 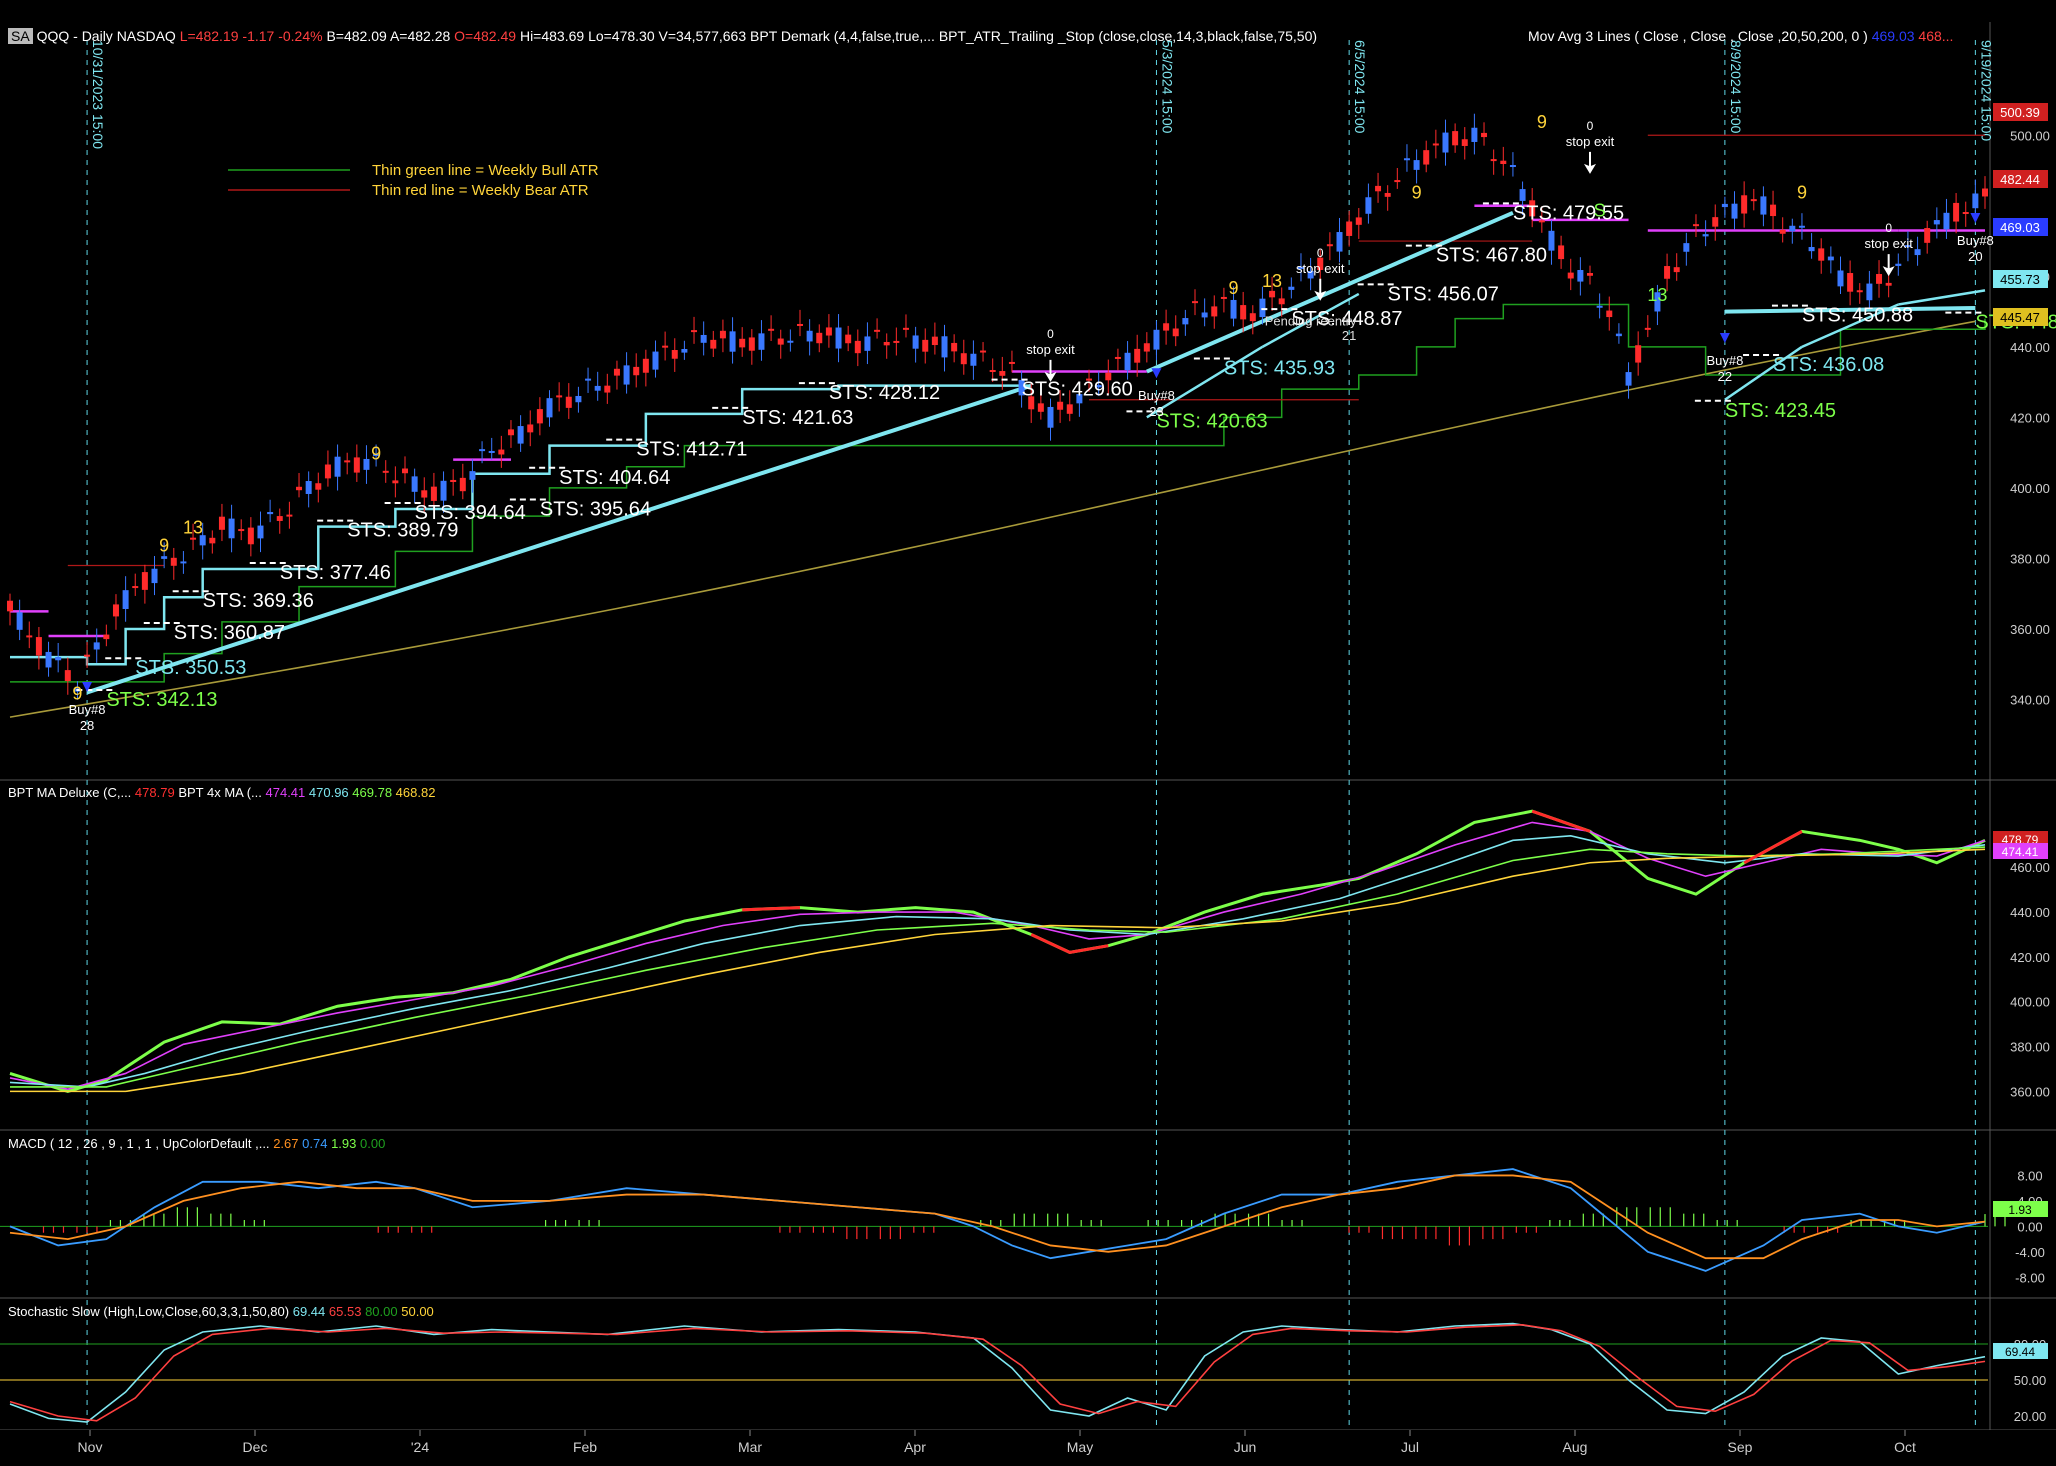 What do you see at coordinates (1828, 365) in the screenshot?
I see `sts-label: STS: 436.08` at bounding box center [1828, 365].